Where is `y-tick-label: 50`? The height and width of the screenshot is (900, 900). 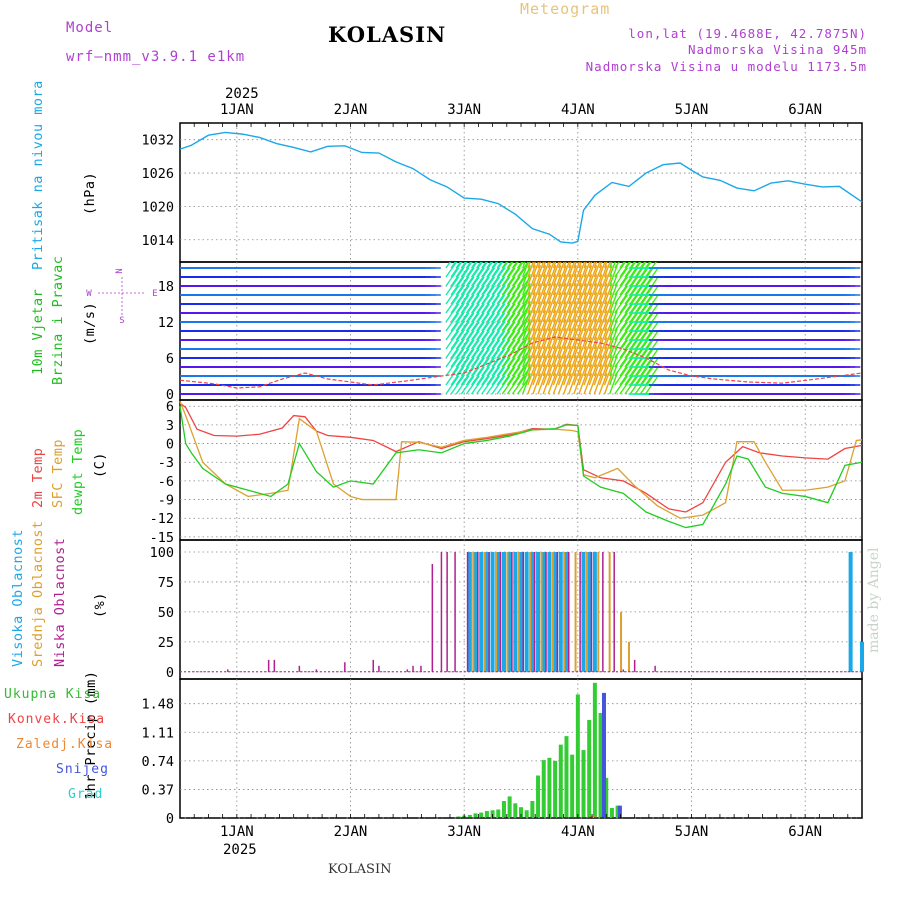 y-tick-label: 50 is located at coordinates (166, 613).